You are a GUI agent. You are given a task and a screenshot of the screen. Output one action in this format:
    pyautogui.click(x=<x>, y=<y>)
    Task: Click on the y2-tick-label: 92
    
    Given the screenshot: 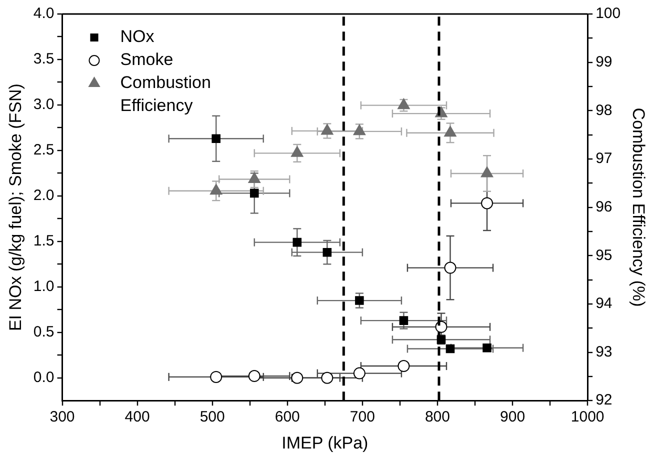 What is the action you would take?
    pyautogui.click(x=604, y=400)
    